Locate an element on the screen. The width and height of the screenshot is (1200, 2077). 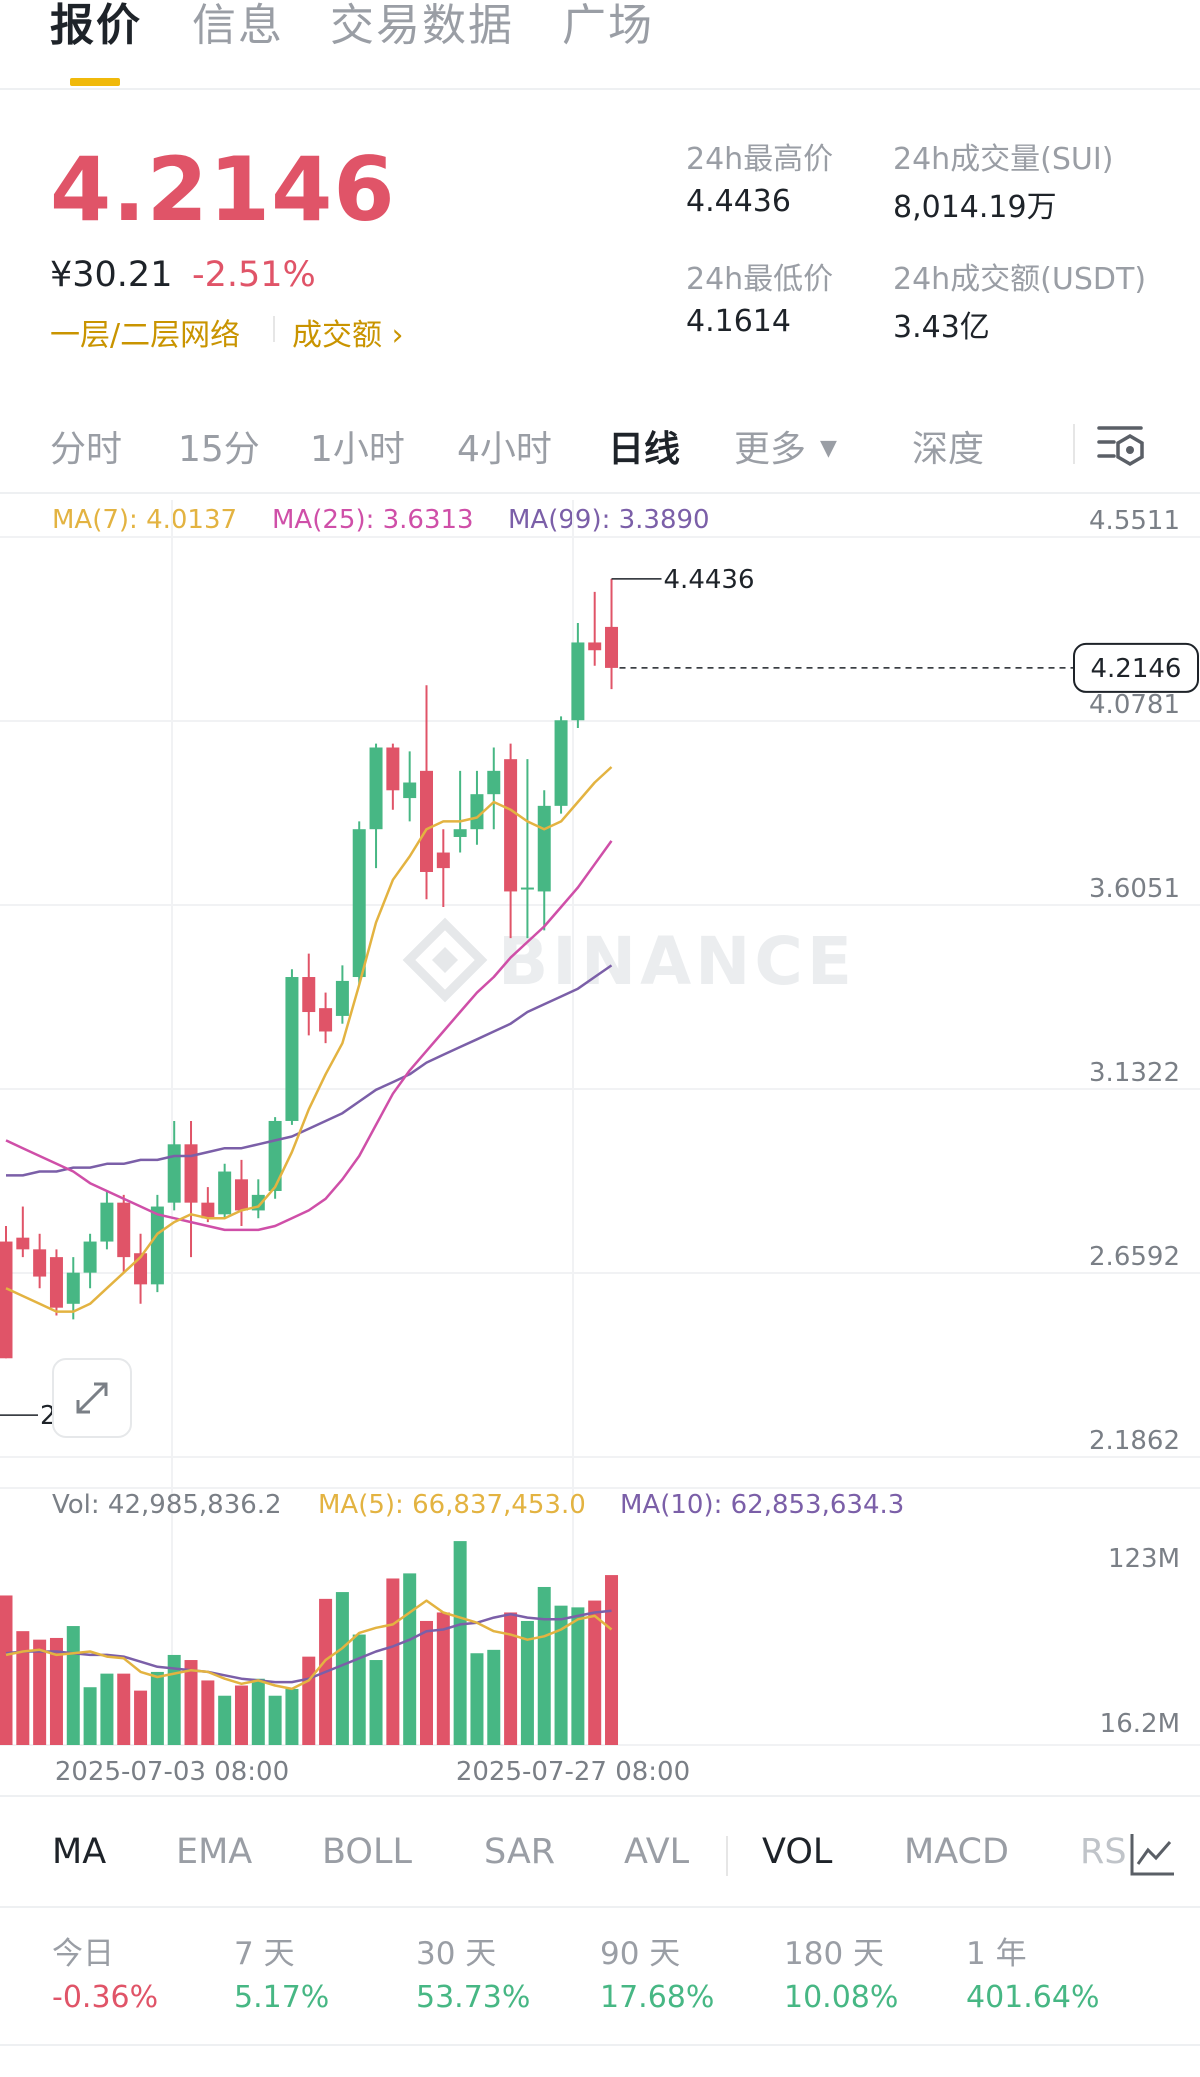
indicator-rsi: RSI is located at coordinates (1105, 1852).